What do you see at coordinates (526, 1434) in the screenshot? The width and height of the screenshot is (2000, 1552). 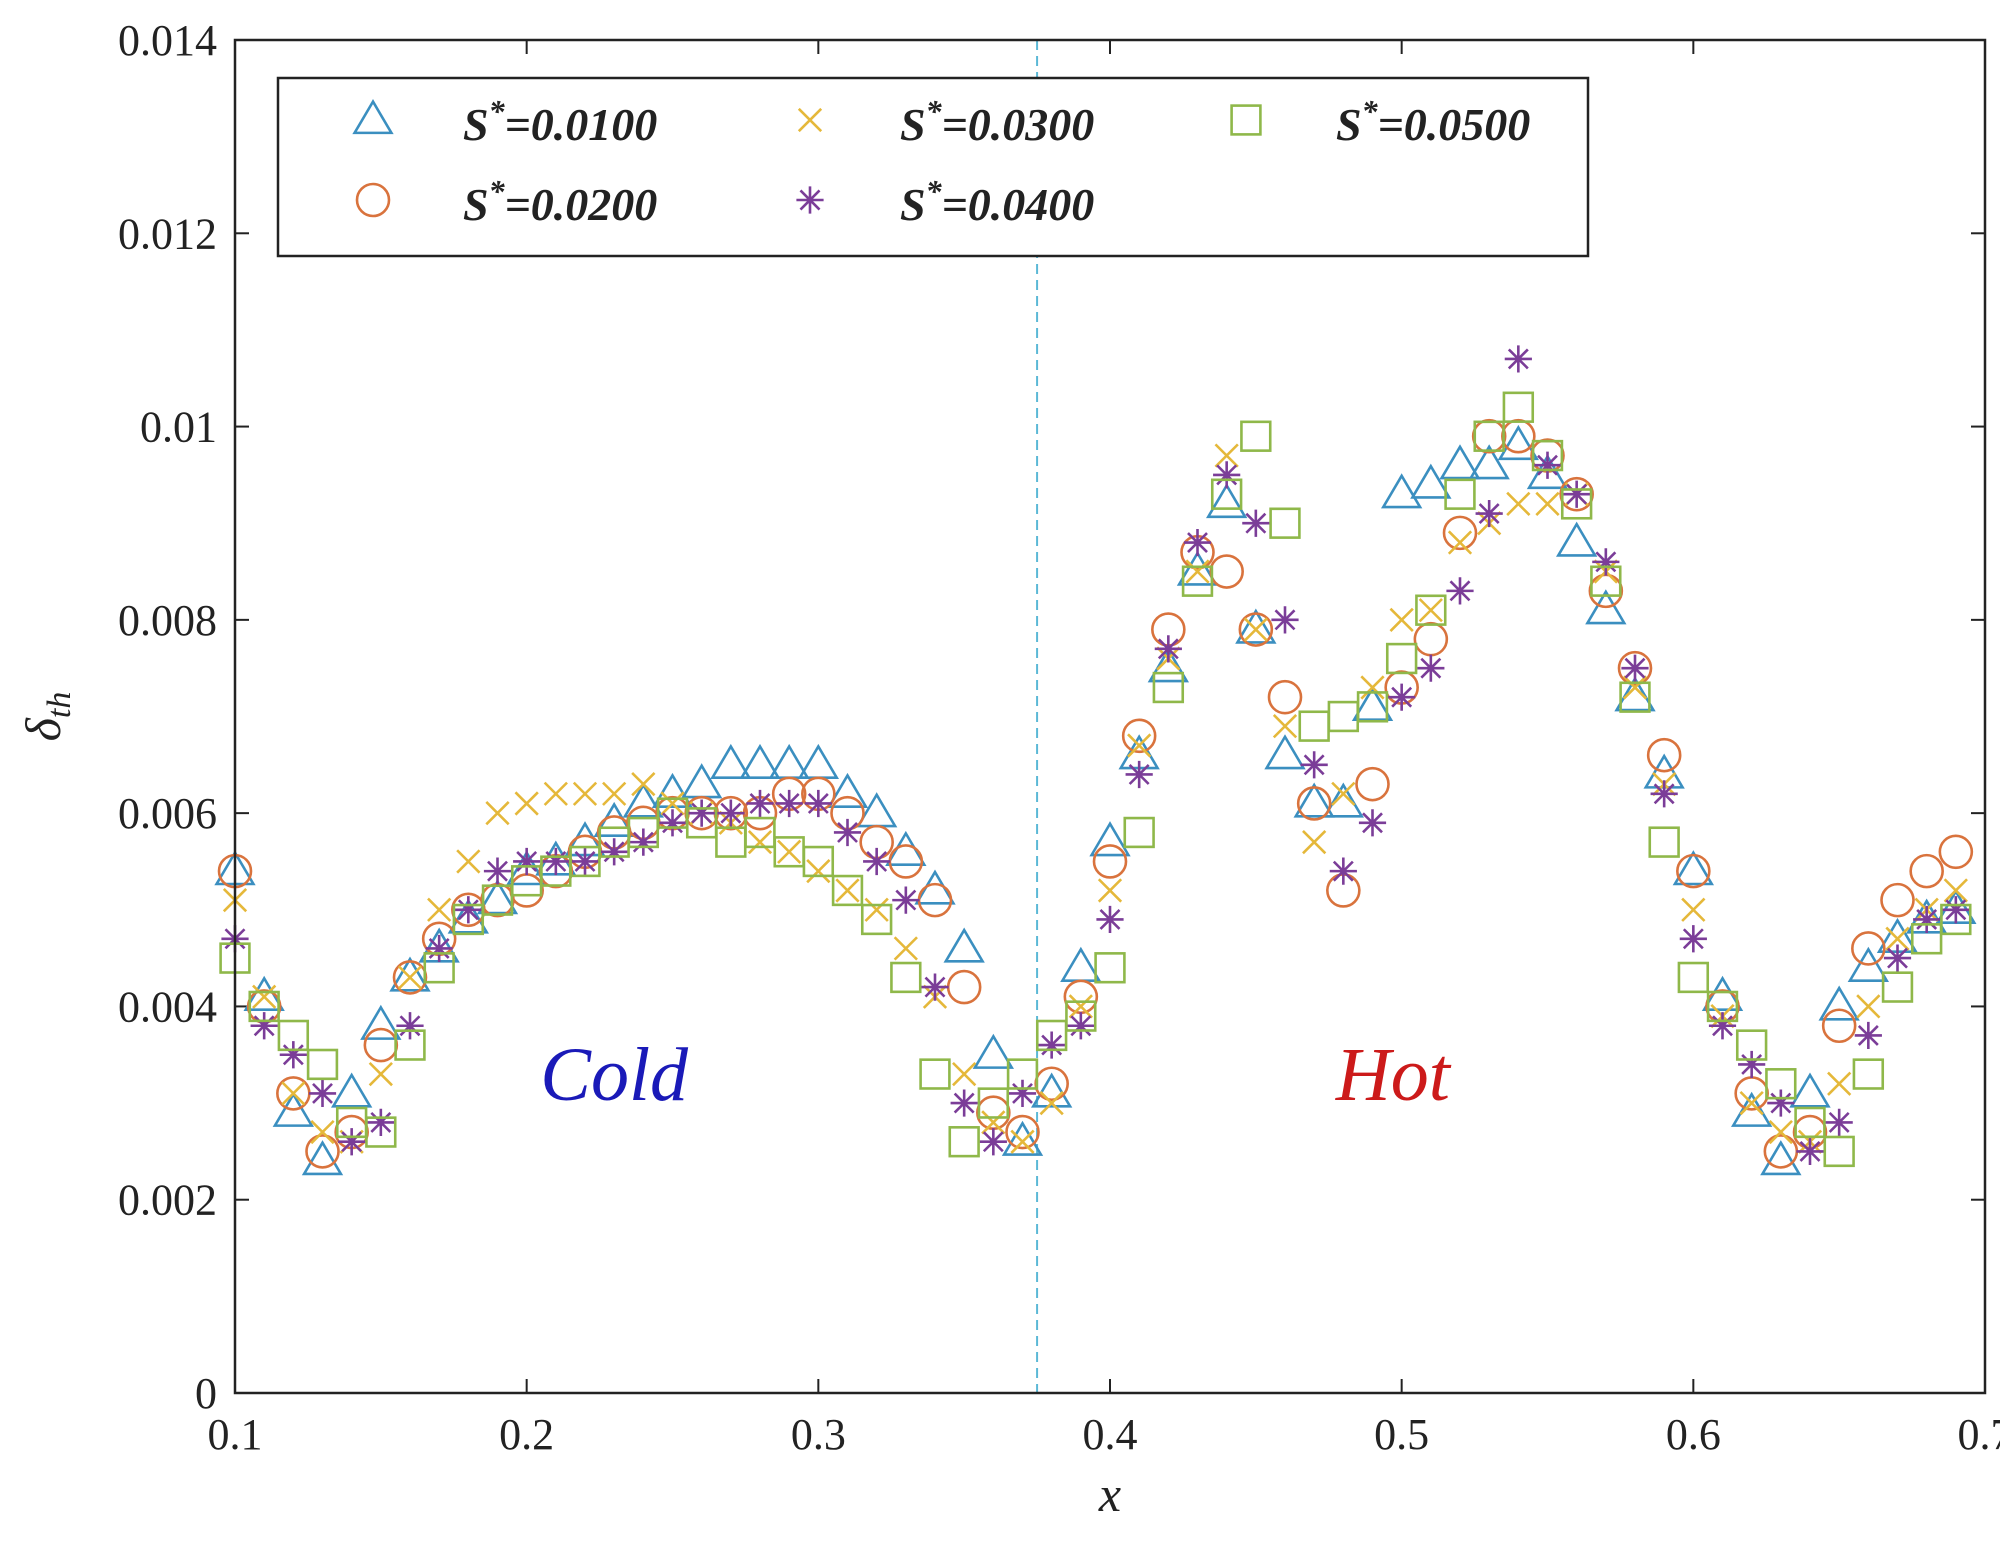 I see `x-tick-label: 0.2` at bounding box center [526, 1434].